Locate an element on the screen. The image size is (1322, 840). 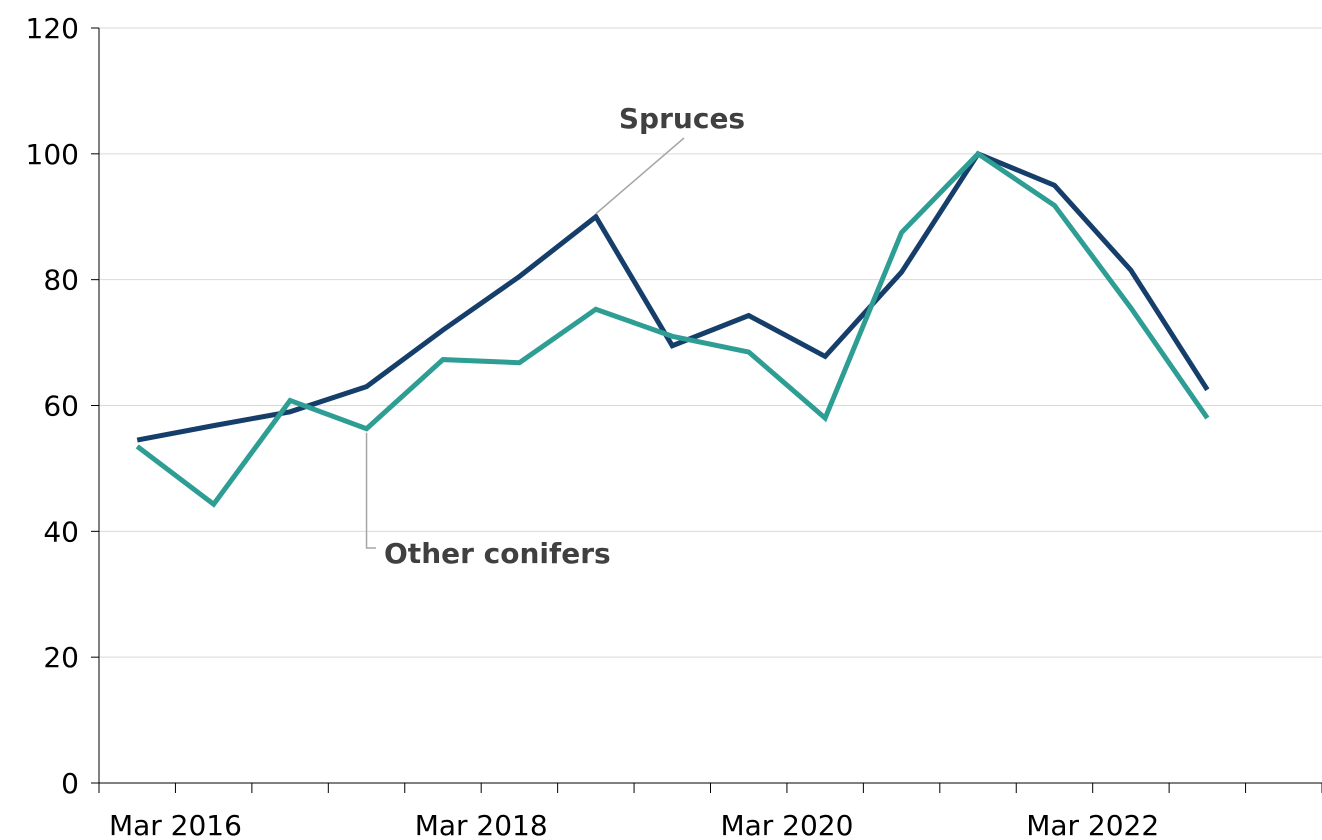
x-tick-label: Mar 2016 is located at coordinates (175, 824).